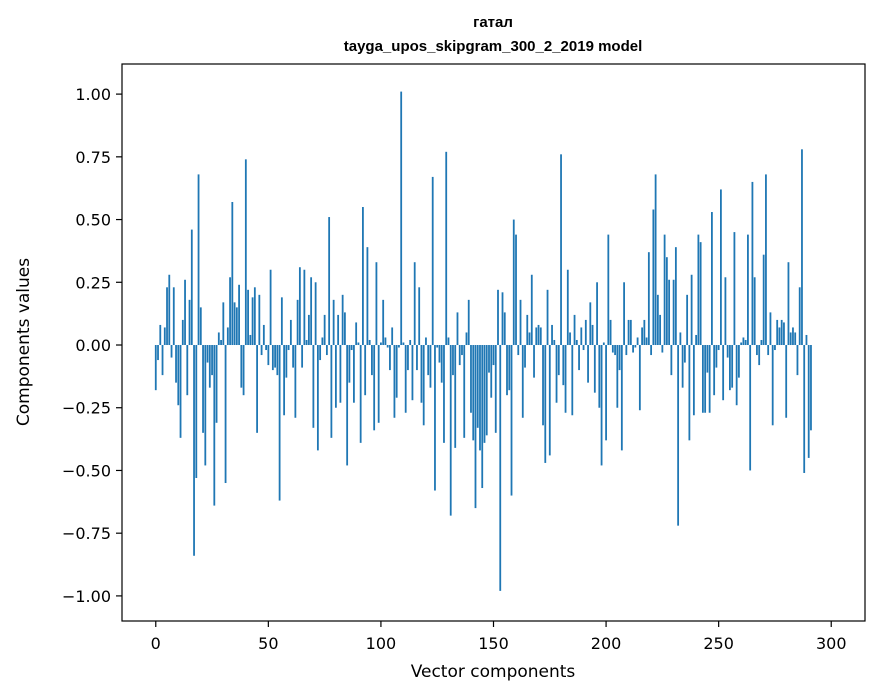 The image size is (880, 696). I want to click on y-tick-label: 0.50, so click(93, 220).